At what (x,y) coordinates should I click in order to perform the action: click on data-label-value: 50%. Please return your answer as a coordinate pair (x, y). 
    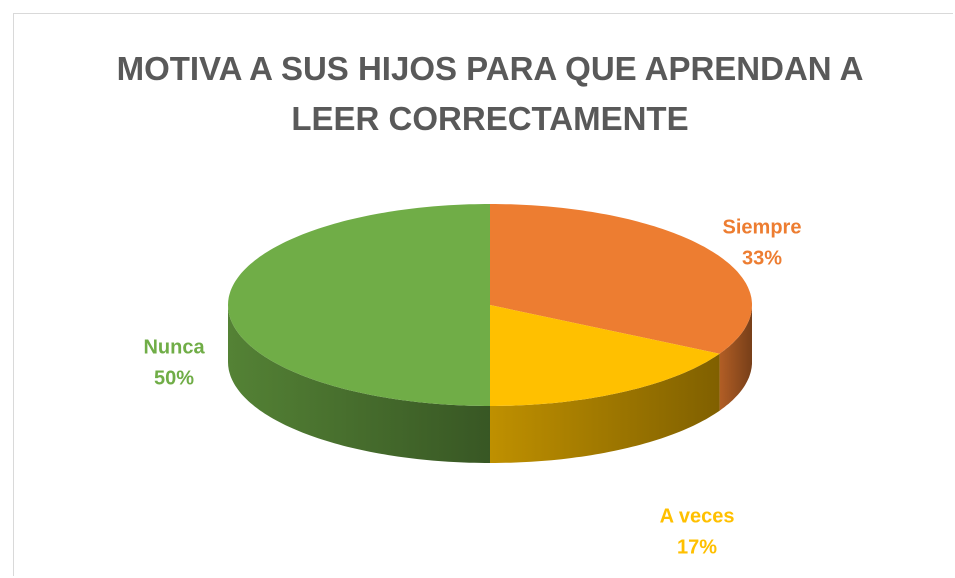
    Looking at the image, I should click on (174, 378).